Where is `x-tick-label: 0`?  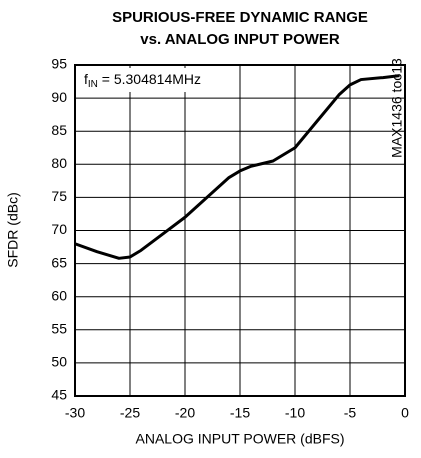
x-tick-label: 0 is located at coordinates (405, 413).